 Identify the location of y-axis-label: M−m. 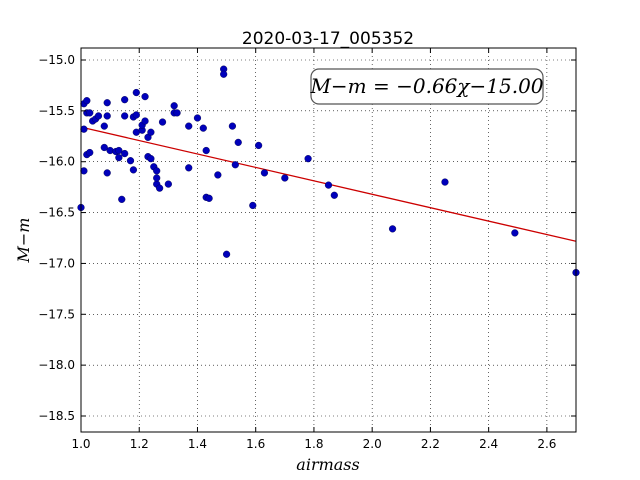
(23, 241).